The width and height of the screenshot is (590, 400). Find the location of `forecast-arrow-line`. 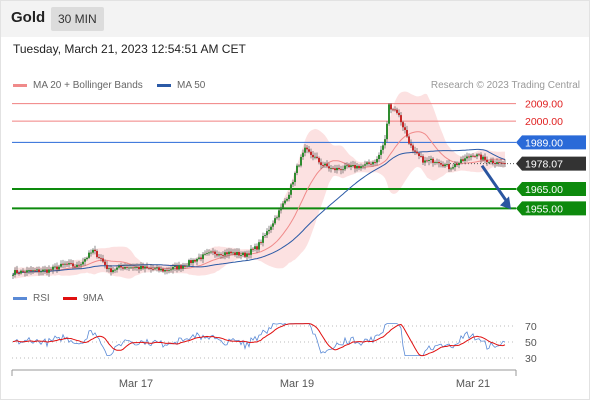

forecast-arrow-line is located at coordinates (495, 184).